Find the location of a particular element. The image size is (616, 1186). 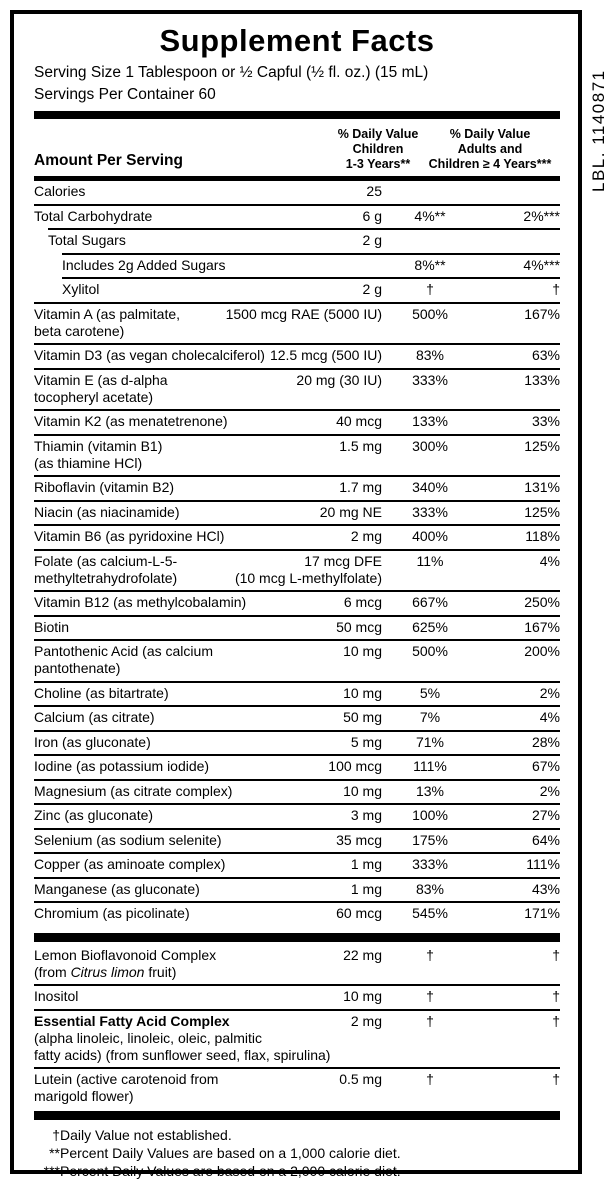

dv-adults-value: 167% is located at coordinates (542, 313).